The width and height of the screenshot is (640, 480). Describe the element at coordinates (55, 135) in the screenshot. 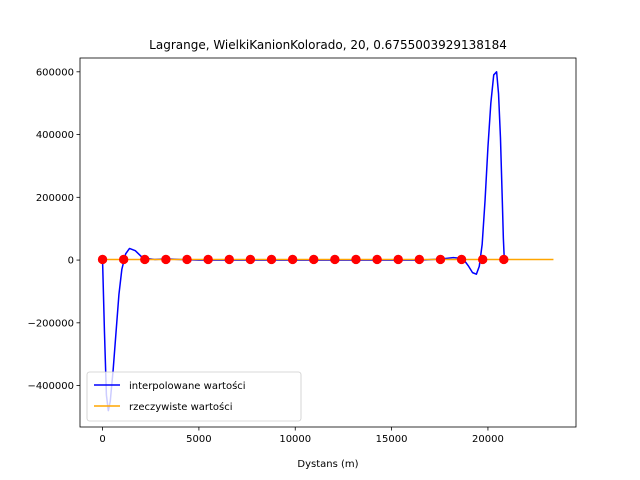

I see `y-tick-label: 400000` at that location.